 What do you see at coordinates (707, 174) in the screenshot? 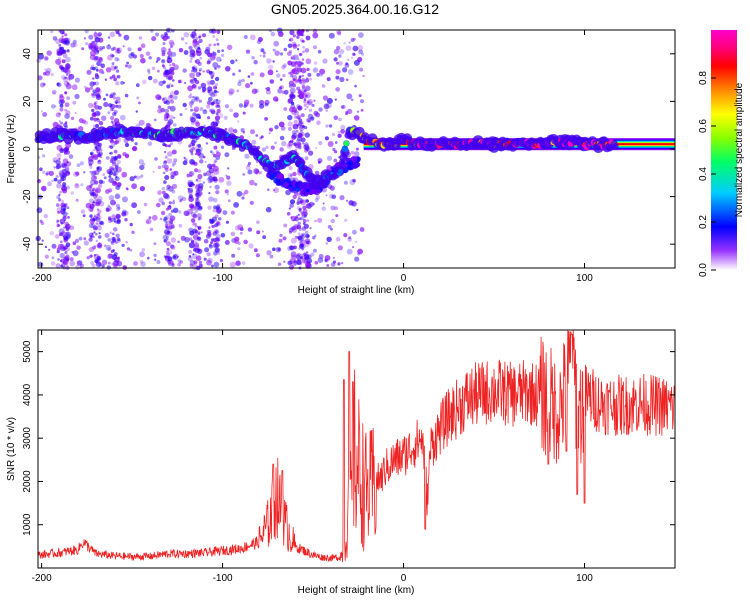
I see `colorbar-ticks: 0.0 0.2 0.4 0.6 0.8` at bounding box center [707, 174].